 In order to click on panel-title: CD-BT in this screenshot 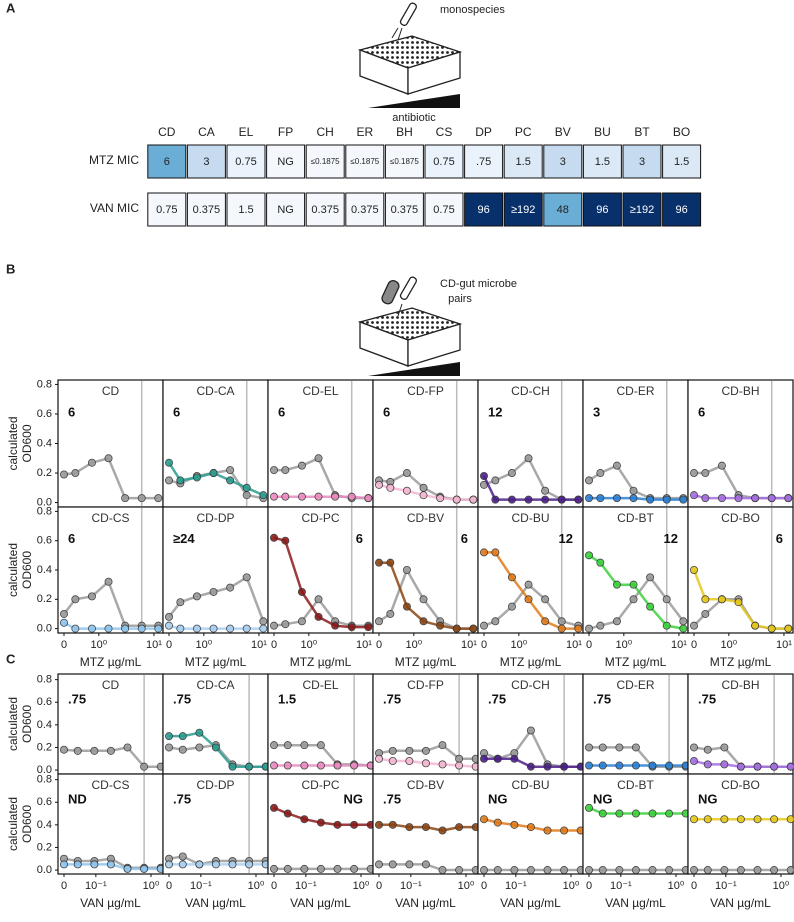, I will do `click(635, 785)`.